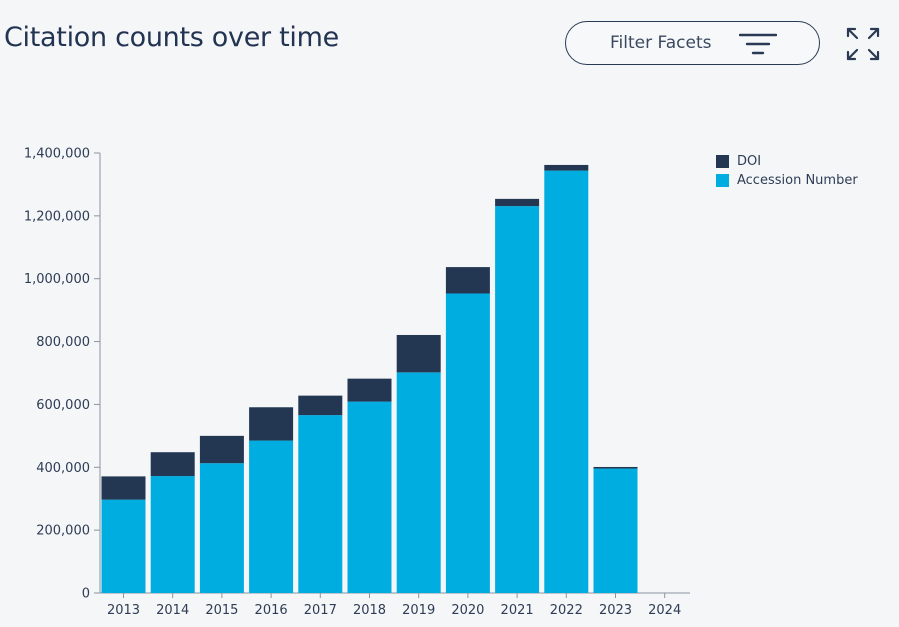 Image resolution: width=899 pixels, height=627 pixels. I want to click on bar-accession-2014, so click(172, 534).